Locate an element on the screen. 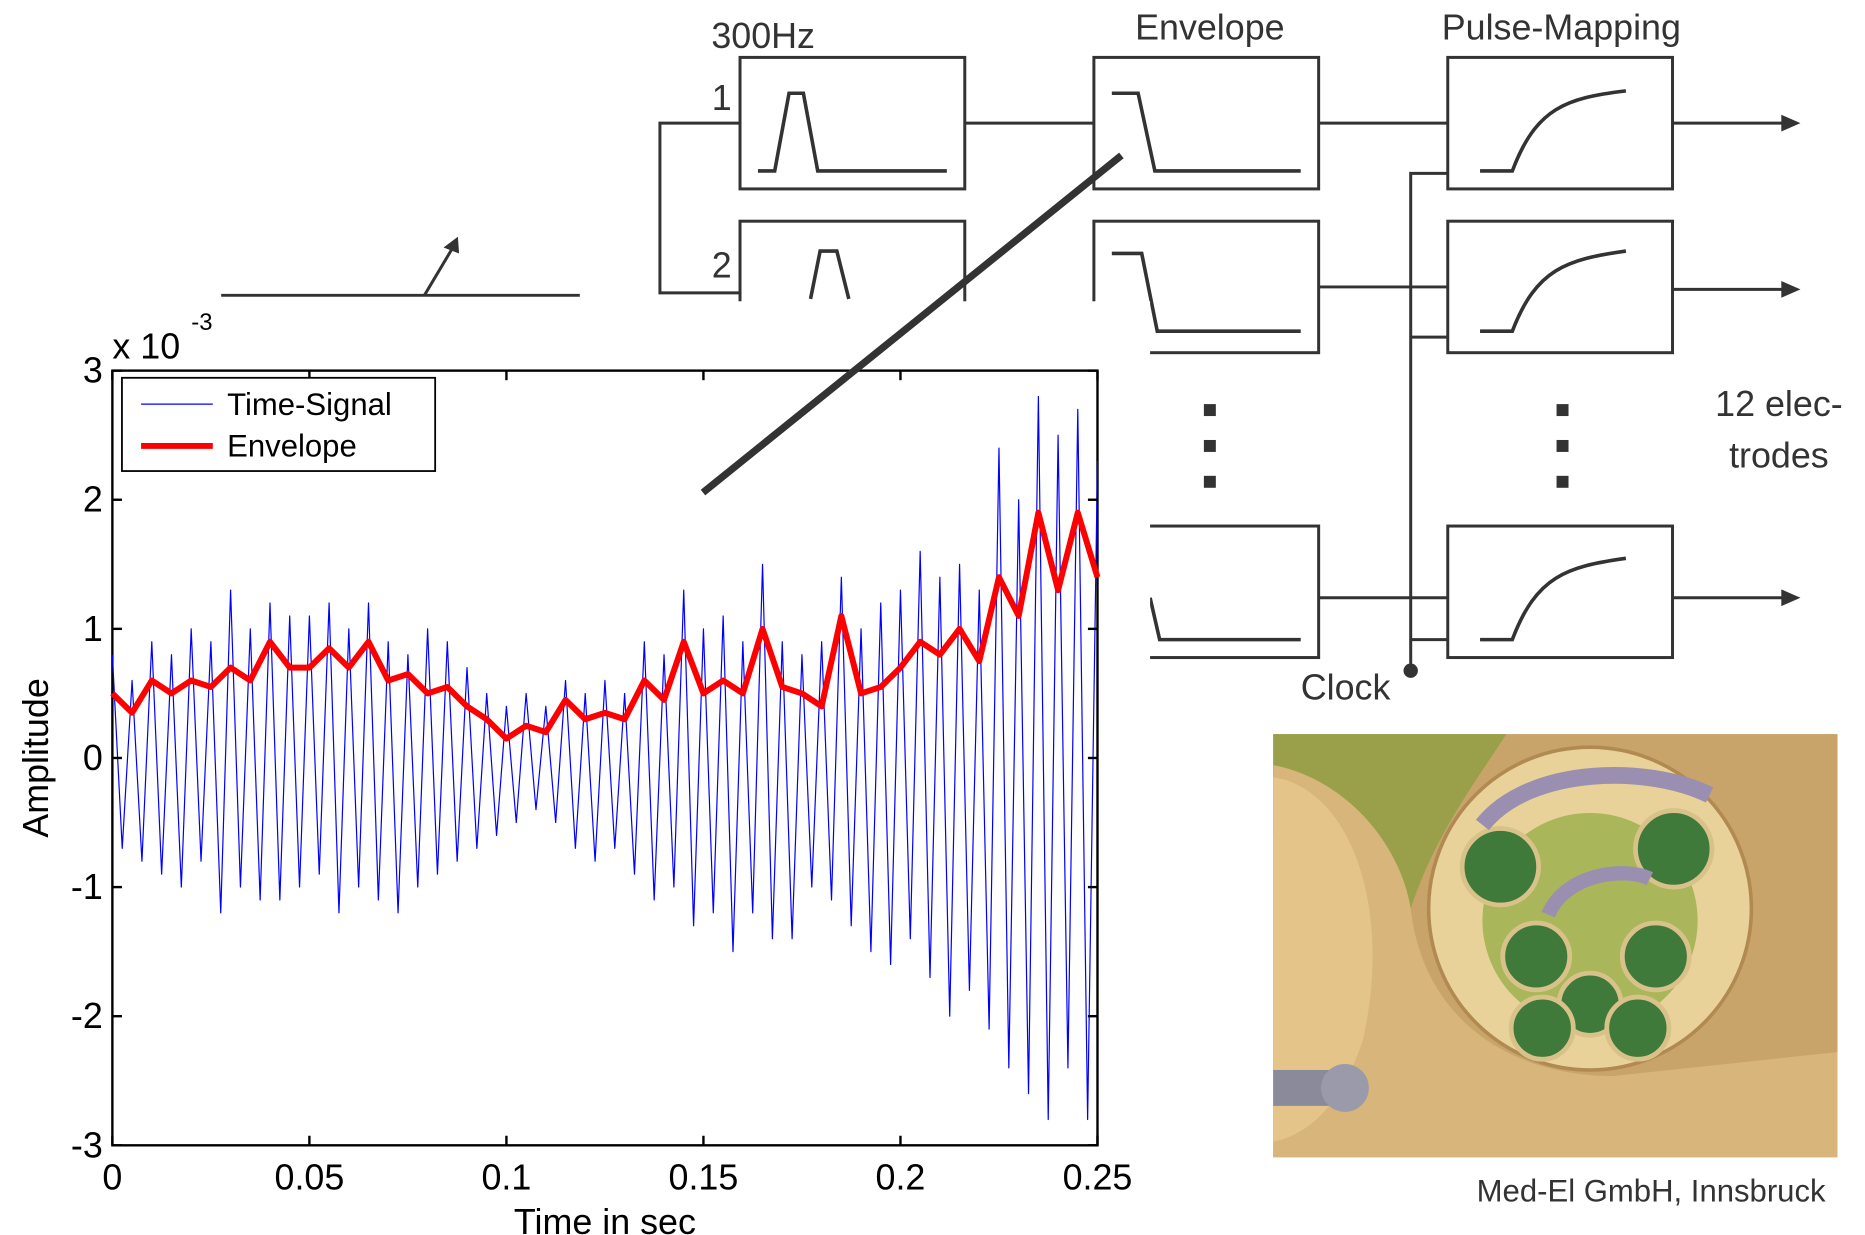  channel-label: 2 is located at coordinates (722, 265).